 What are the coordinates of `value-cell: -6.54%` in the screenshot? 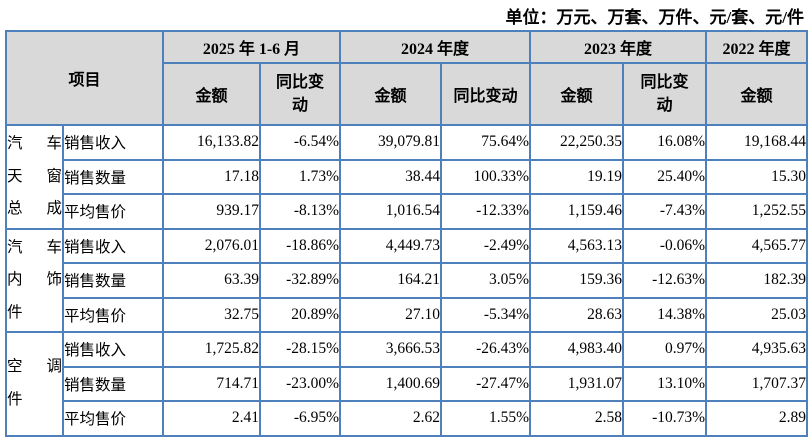 It's located at (300, 142).